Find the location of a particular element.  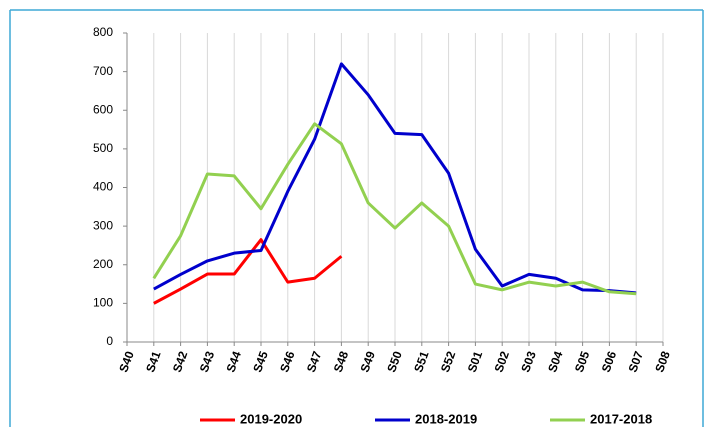

y-tick-label: 500 is located at coordinates (103, 148).